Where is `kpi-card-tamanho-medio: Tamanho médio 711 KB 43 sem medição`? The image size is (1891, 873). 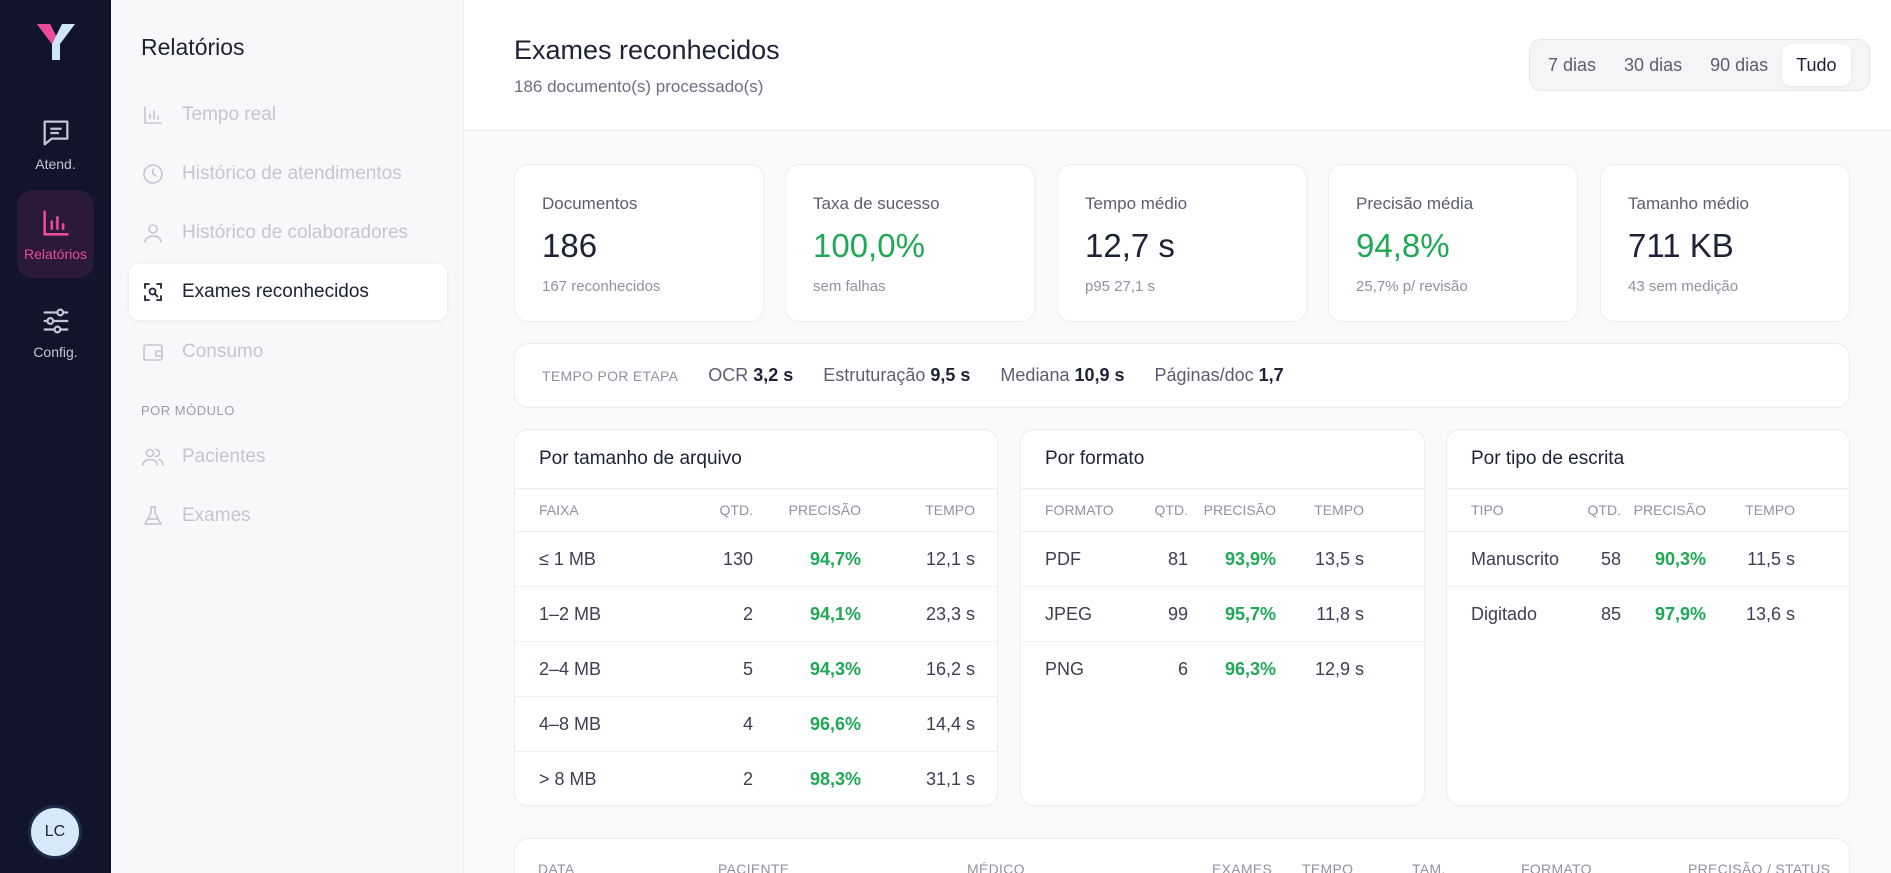
kpi-card-tamanho-medio: Tamanho médio 711 KB 43 sem medição is located at coordinates (1725, 243).